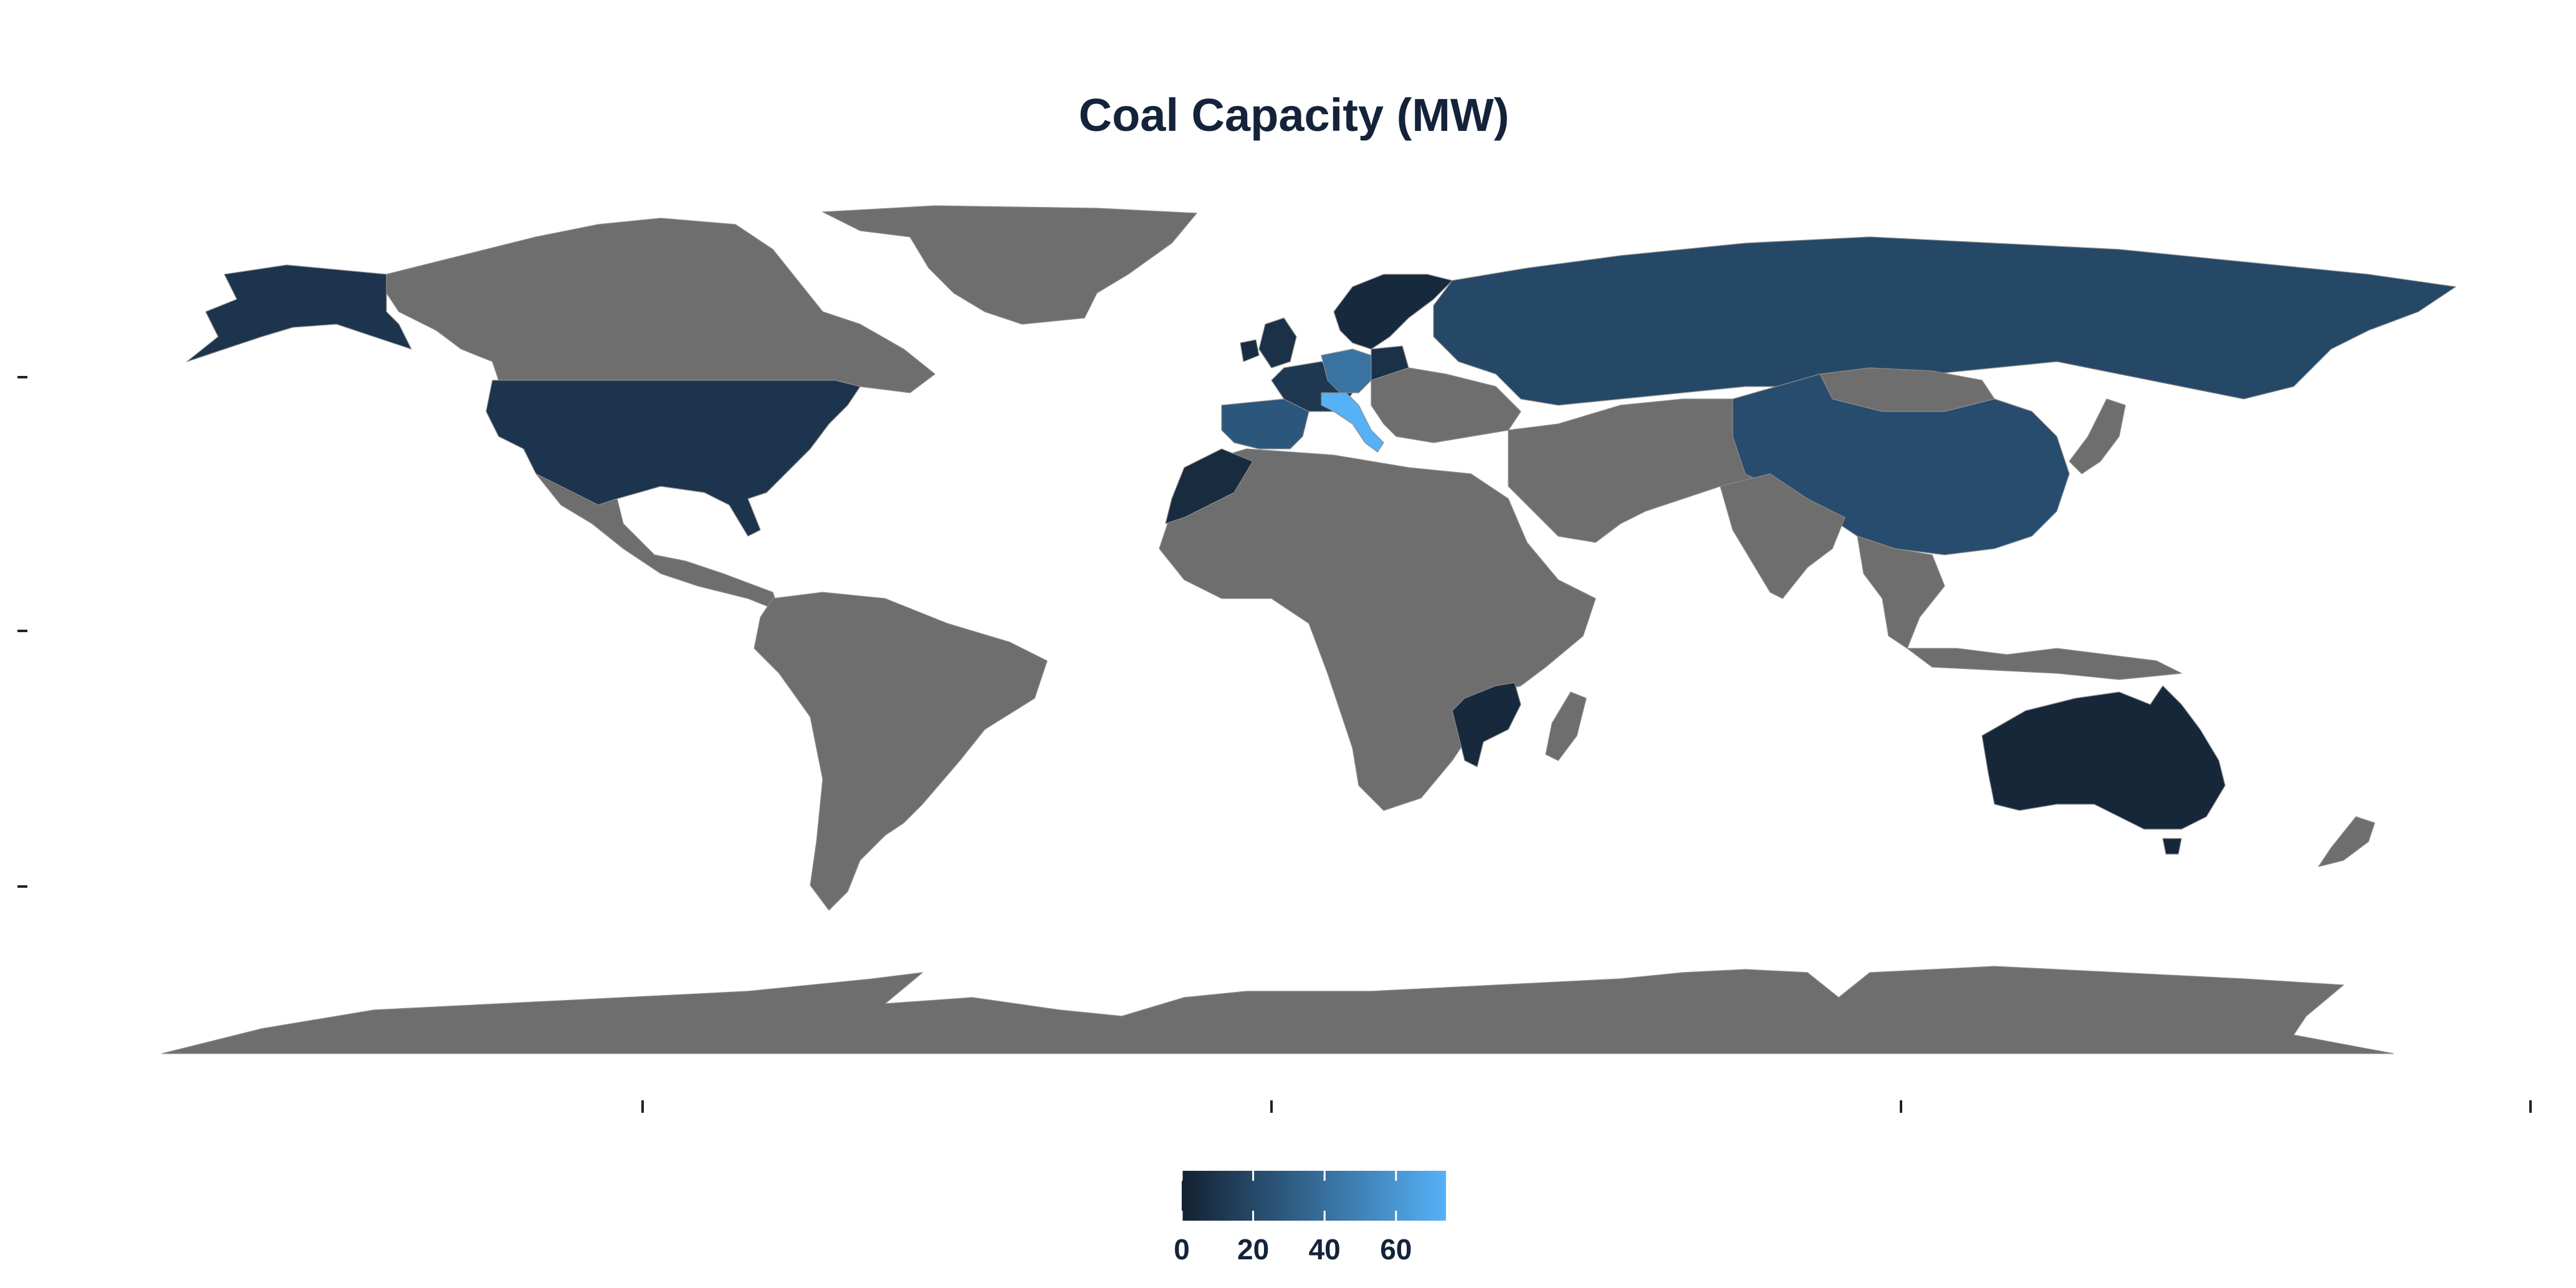 The height and width of the screenshot is (1288, 2576). Describe the element at coordinates (1783, 536) in the screenshot. I see `region-india` at that location.